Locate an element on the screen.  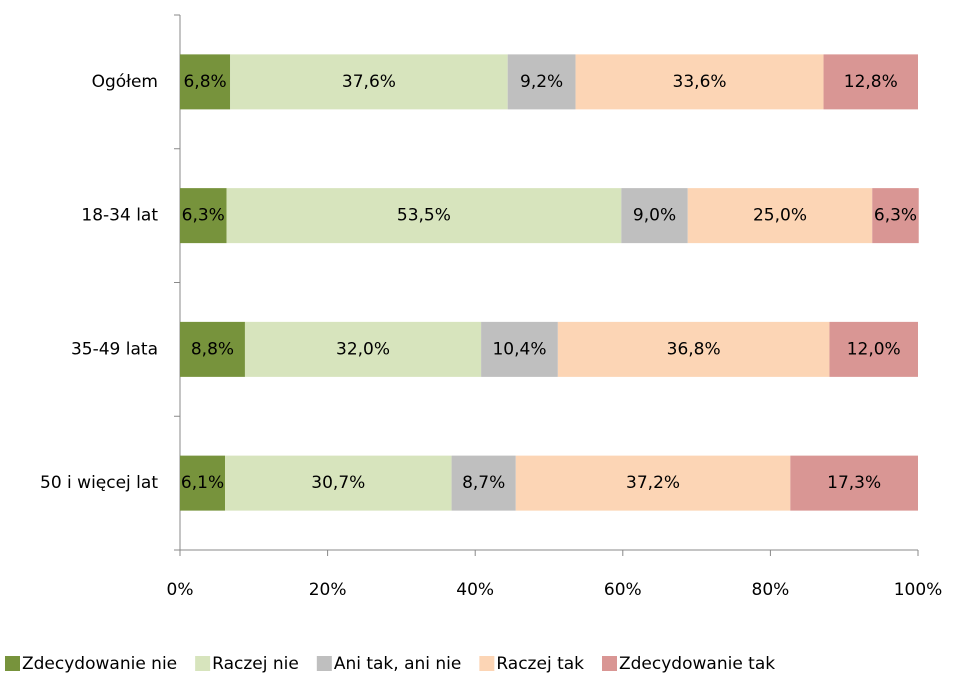
data-label: 37,6% is located at coordinates (369, 82).